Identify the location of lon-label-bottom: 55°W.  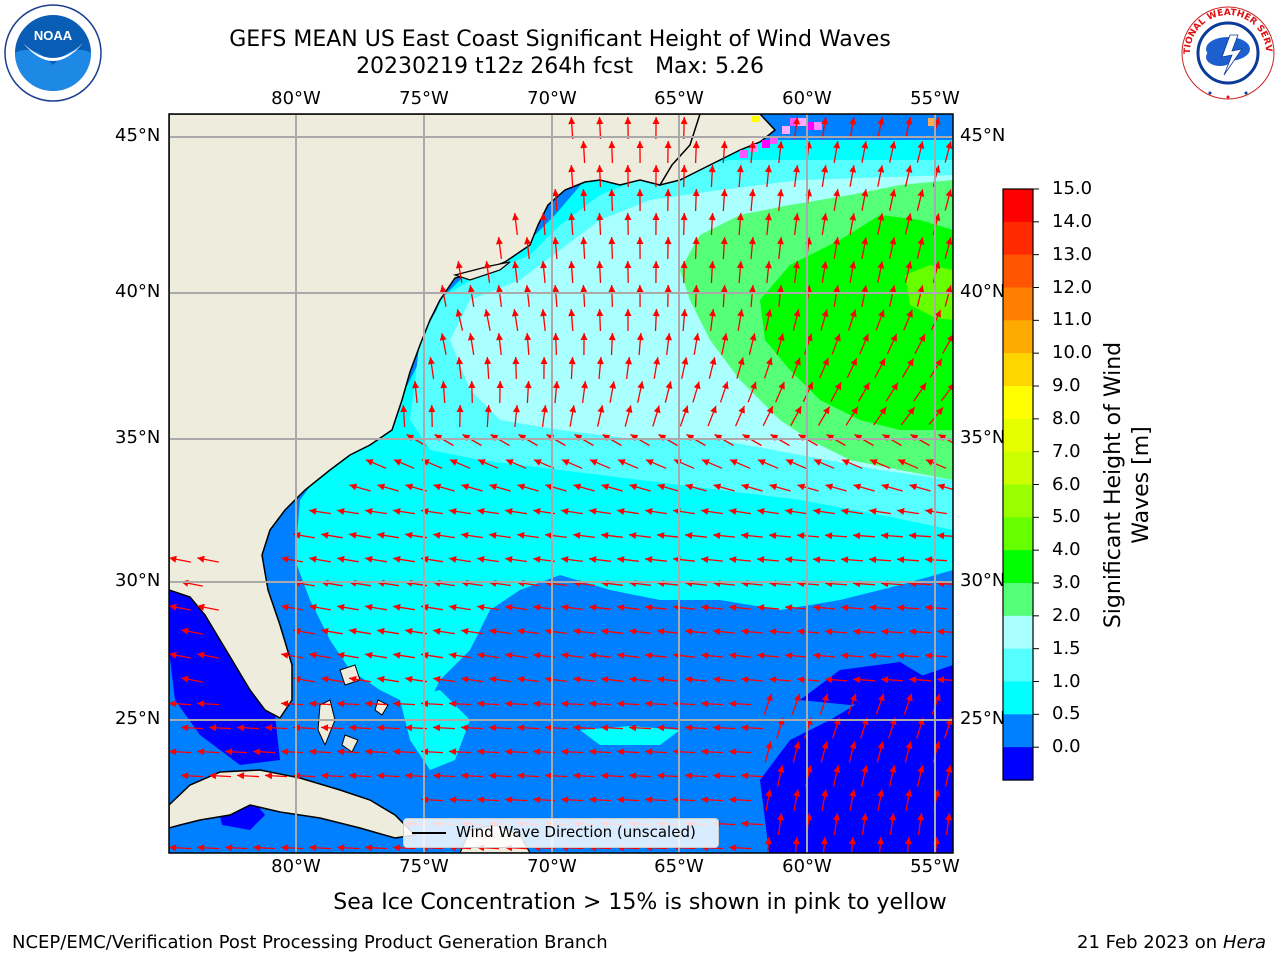
(935, 866).